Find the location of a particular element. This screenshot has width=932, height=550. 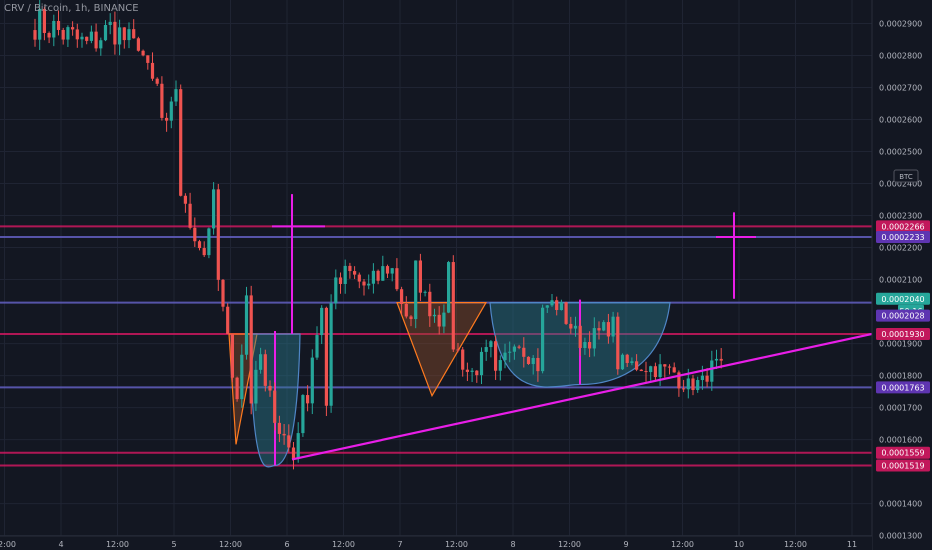

price-label-text: 0.0001559 is located at coordinates (902, 453).